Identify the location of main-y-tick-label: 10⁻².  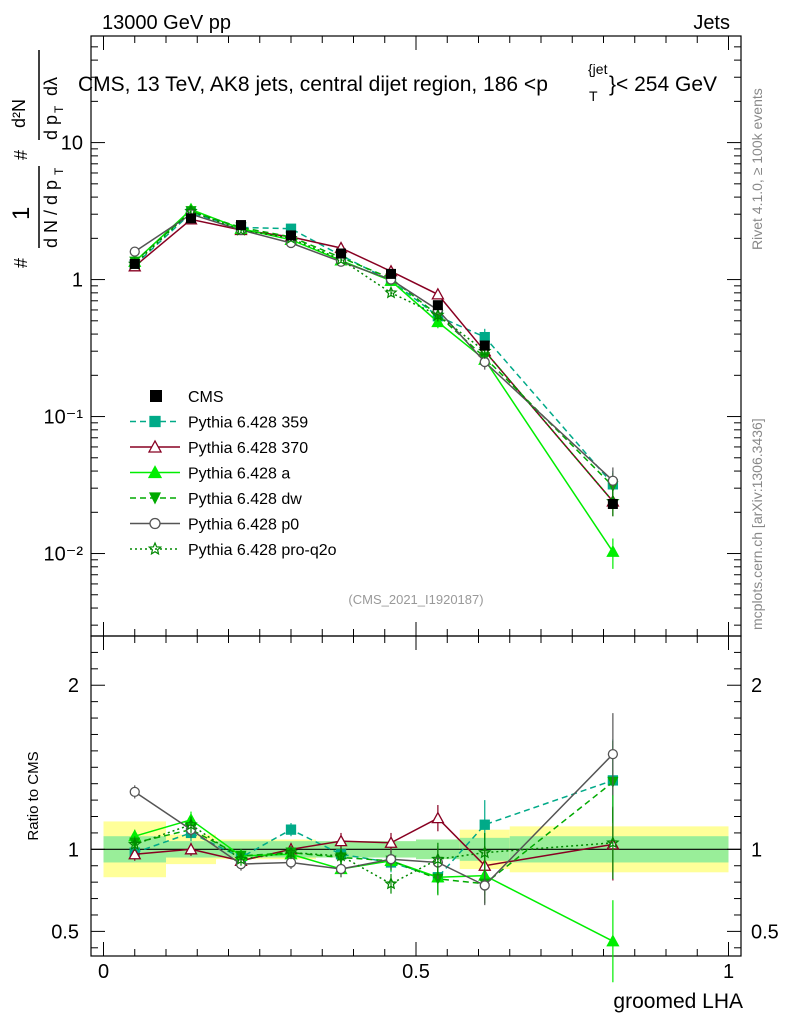
(64, 555).